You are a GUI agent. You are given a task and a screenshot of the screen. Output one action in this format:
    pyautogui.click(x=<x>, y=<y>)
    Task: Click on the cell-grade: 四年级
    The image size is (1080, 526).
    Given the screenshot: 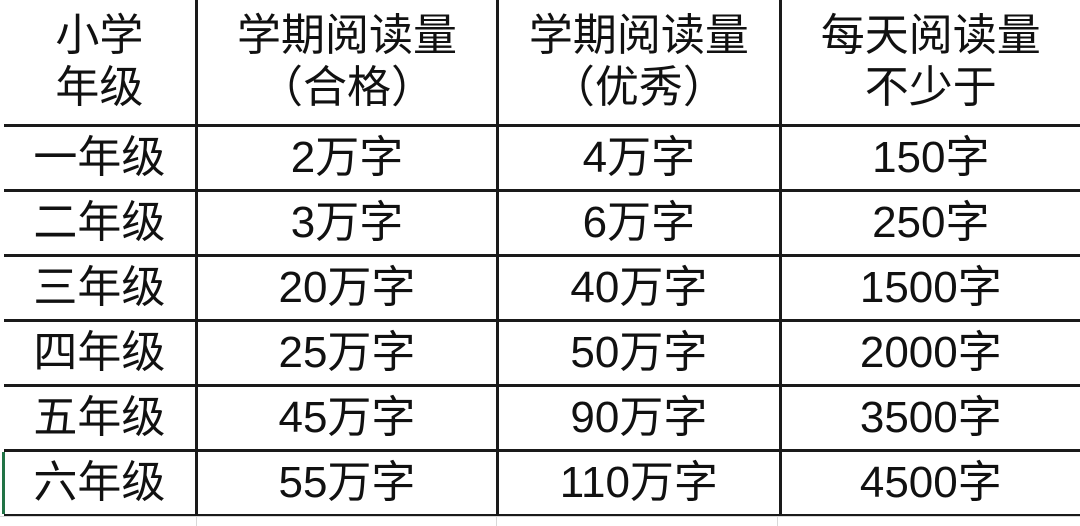 What is the action you would take?
    pyautogui.click(x=101, y=353)
    